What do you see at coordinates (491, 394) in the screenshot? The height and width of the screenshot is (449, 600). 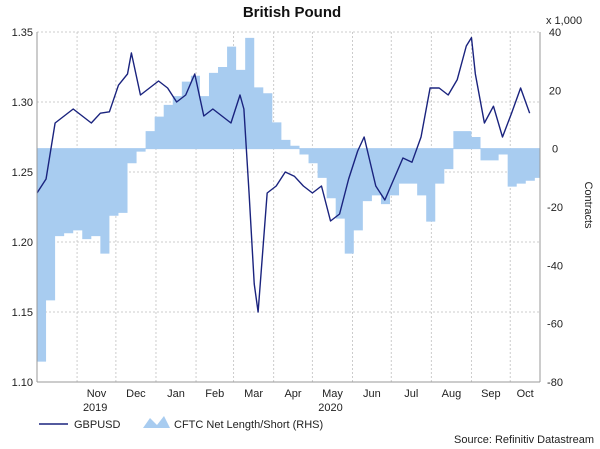 I see `month-tick-label: Sep` at bounding box center [491, 394].